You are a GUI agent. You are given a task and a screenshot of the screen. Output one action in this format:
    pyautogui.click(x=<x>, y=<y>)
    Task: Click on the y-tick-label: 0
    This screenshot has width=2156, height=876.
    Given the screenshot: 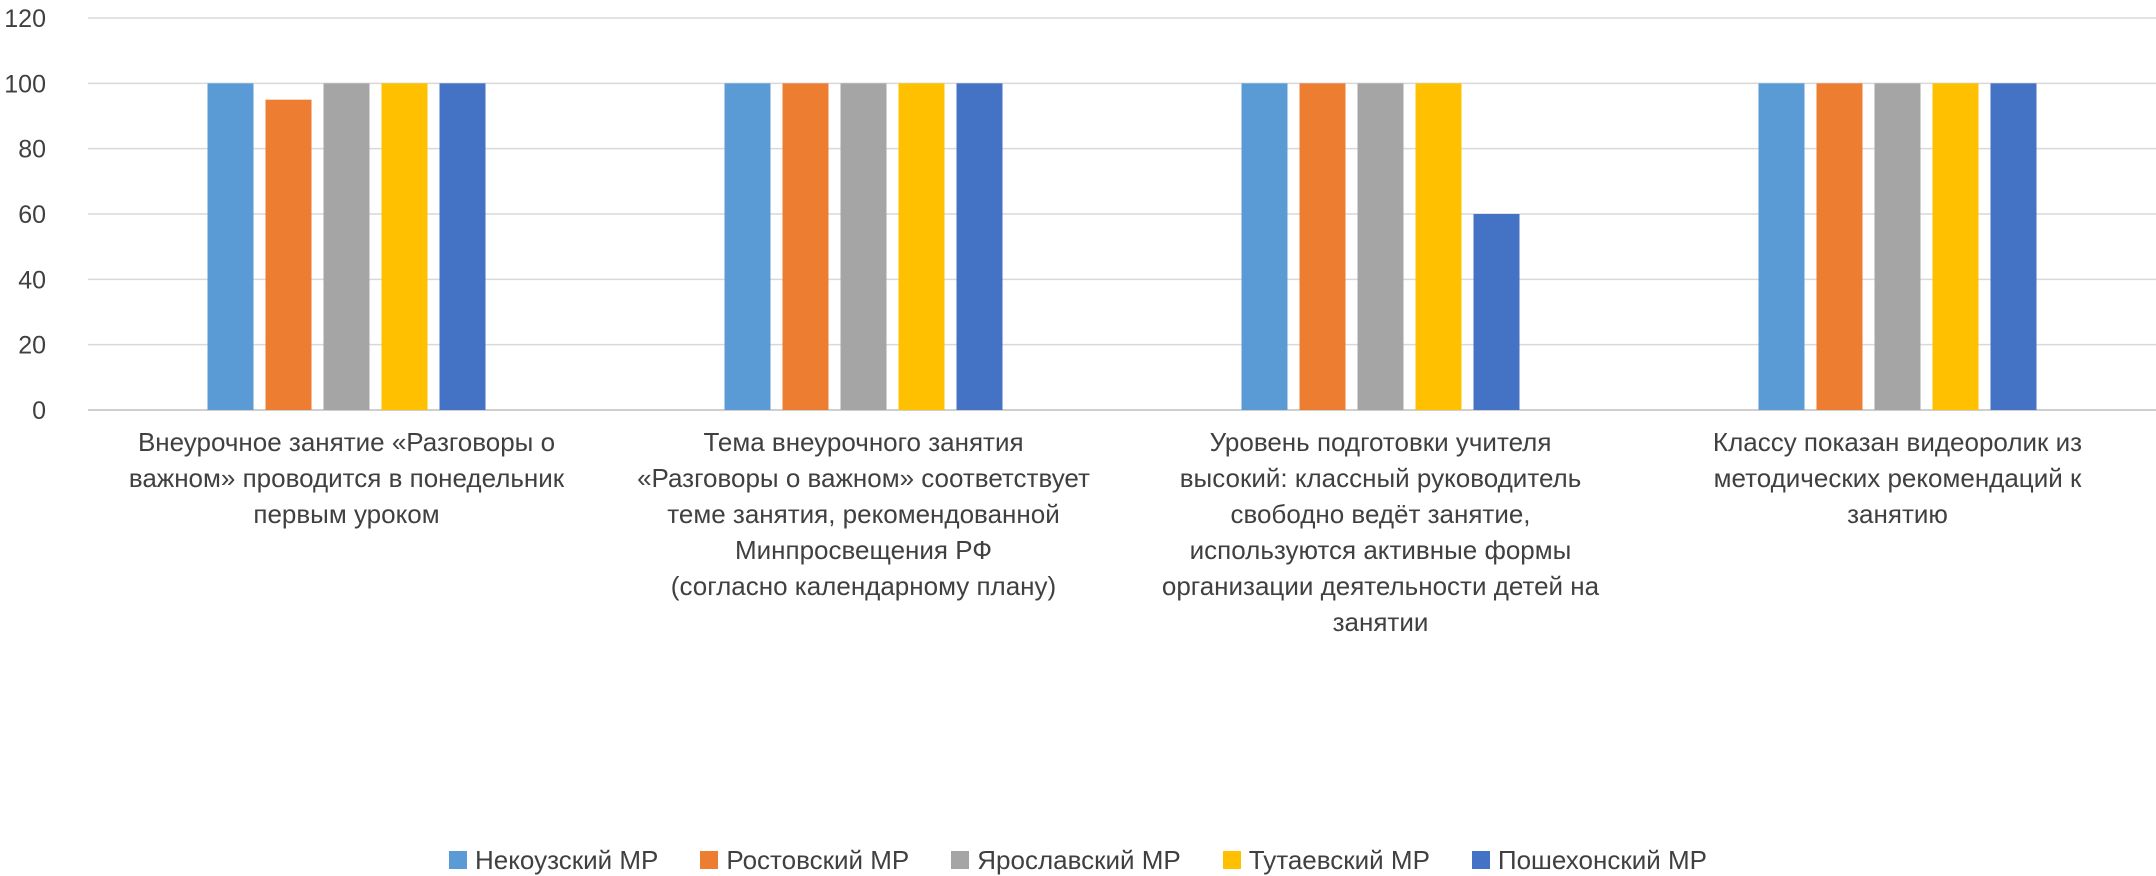 What is the action you would take?
    pyautogui.click(x=39, y=411)
    